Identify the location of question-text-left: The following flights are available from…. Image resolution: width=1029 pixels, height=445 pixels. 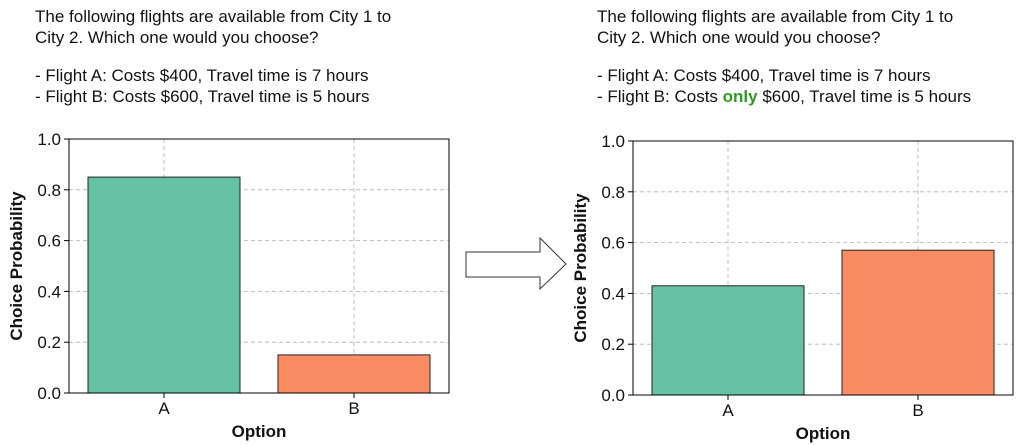
(213, 56).